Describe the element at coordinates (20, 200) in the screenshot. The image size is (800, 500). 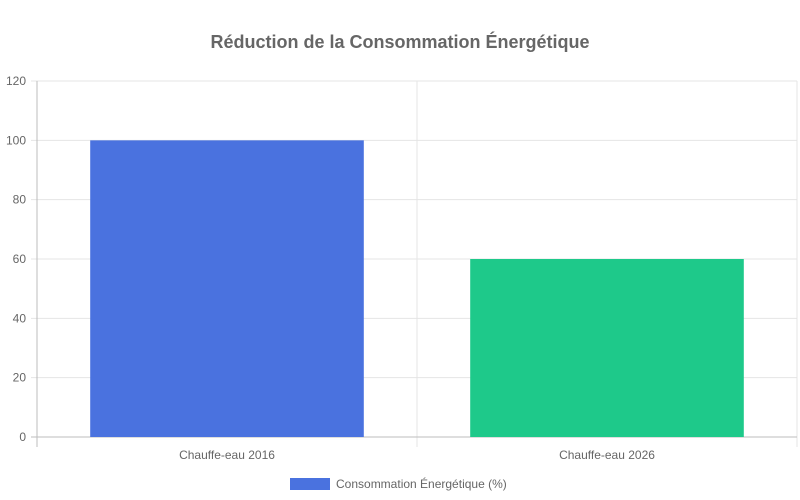
I see `y-tick-label: 80` at that location.